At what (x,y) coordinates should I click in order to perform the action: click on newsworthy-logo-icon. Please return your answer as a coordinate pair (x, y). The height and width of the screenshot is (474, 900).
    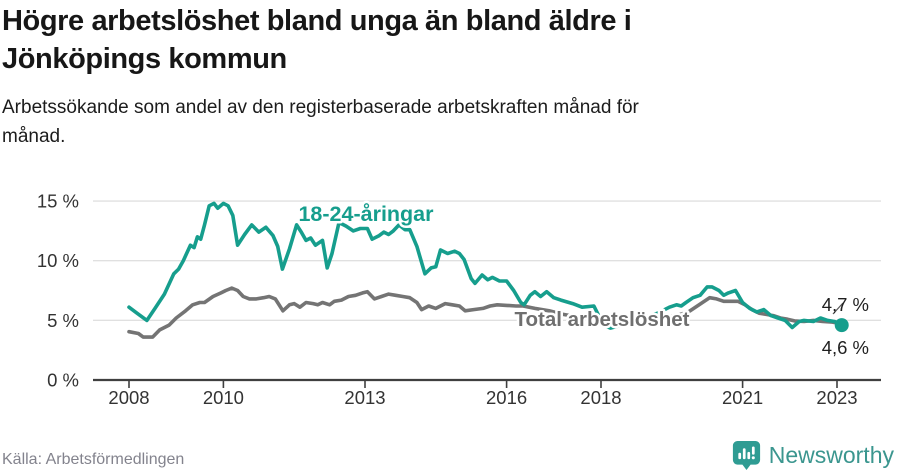
    Looking at the image, I should click on (746, 455).